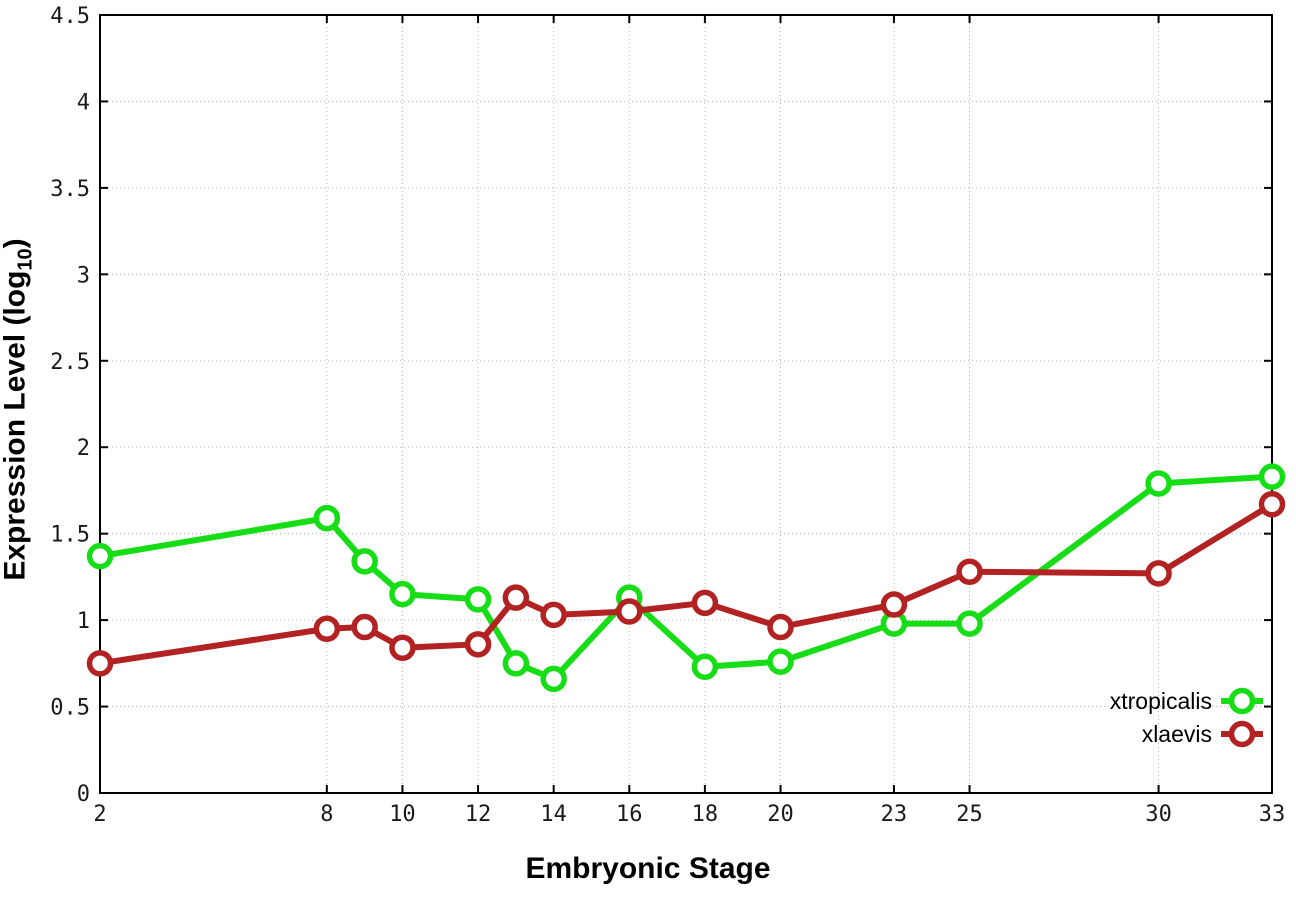 This screenshot has height=907, width=1296. What do you see at coordinates (99, 814) in the screenshot?
I see `x-tick-label: 2` at bounding box center [99, 814].